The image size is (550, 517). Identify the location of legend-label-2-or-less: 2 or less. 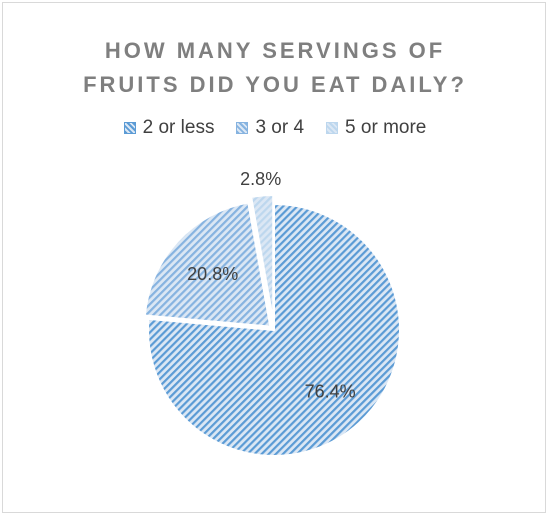
(178, 127).